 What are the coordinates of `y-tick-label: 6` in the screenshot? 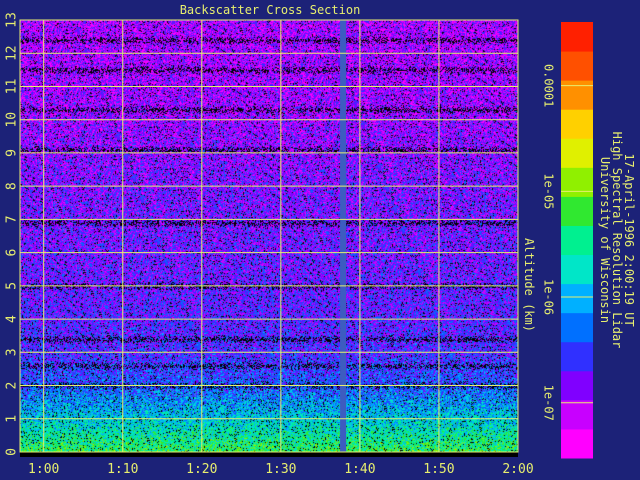 It's located at (12, 253).